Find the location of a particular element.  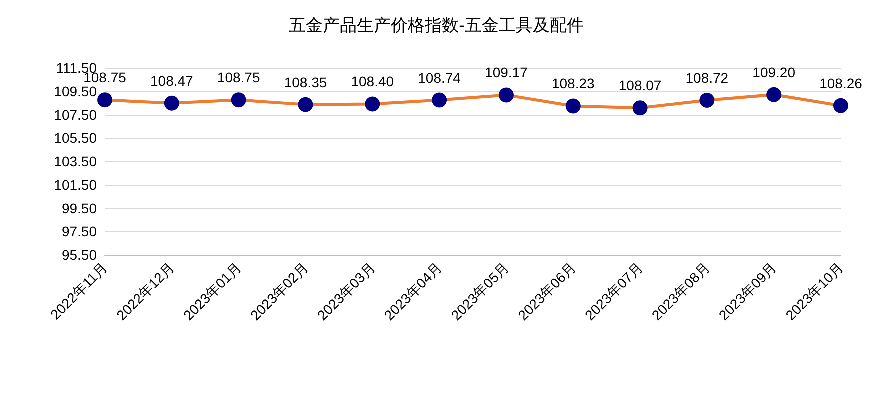

y-tick-label: 99.50 is located at coordinates (80, 208).